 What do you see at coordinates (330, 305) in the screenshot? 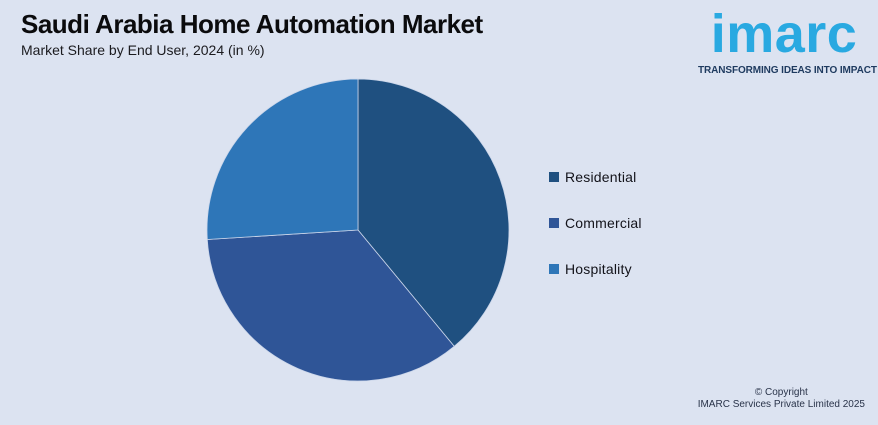
I see `pie-slice-commercial` at bounding box center [330, 305].